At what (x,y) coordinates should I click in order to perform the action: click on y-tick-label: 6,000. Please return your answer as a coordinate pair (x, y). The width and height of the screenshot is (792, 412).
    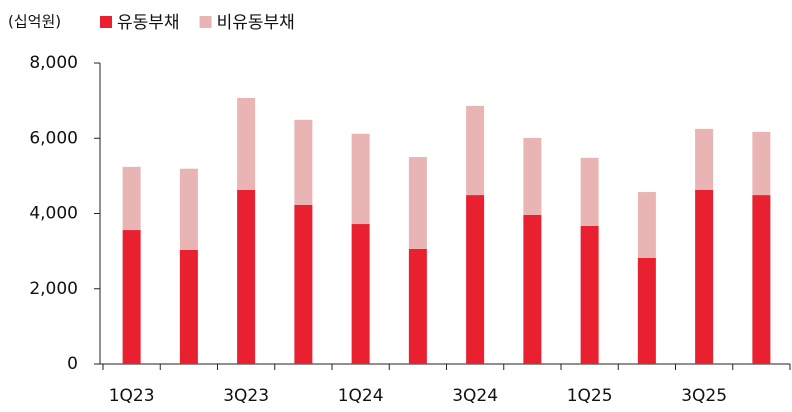
    Looking at the image, I should click on (53, 138).